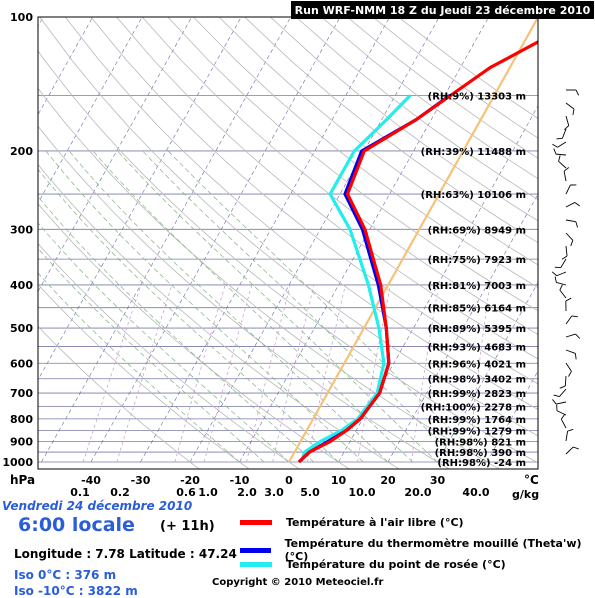 This screenshot has width=595, height=598. I want to click on level-label: (RH:99%) 2823 m, so click(477, 394).